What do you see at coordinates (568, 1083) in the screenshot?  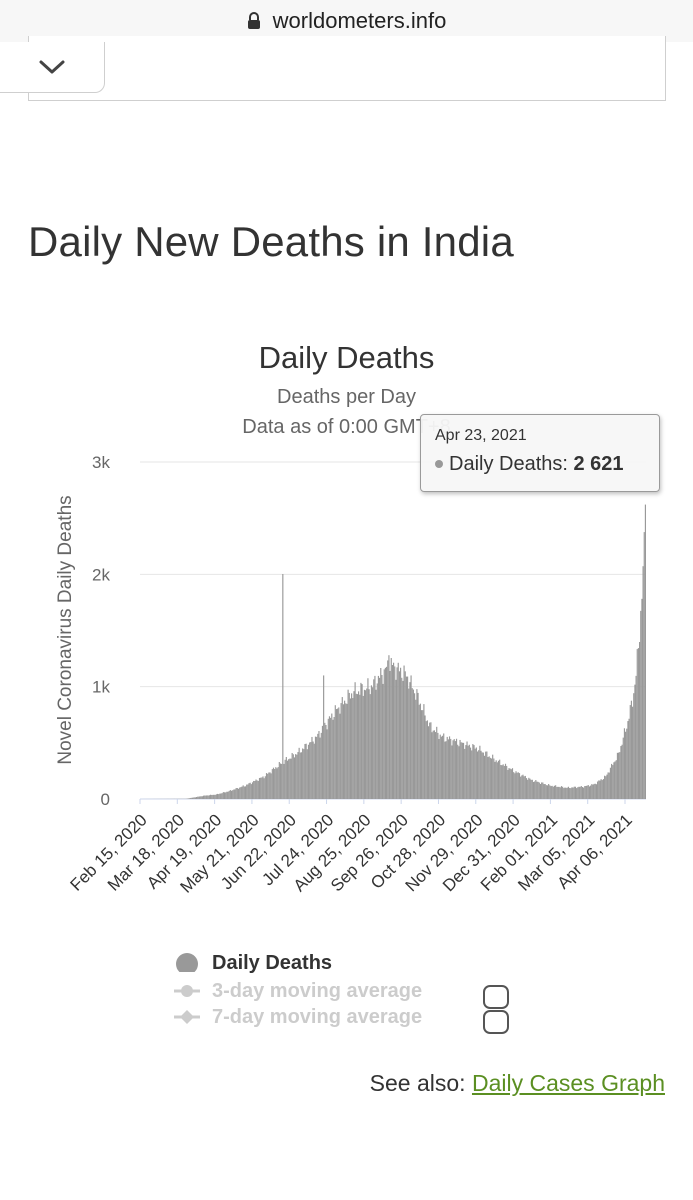 I see `daily-cases-graph-link: Daily Cases Graph` at bounding box center [568, 1083].